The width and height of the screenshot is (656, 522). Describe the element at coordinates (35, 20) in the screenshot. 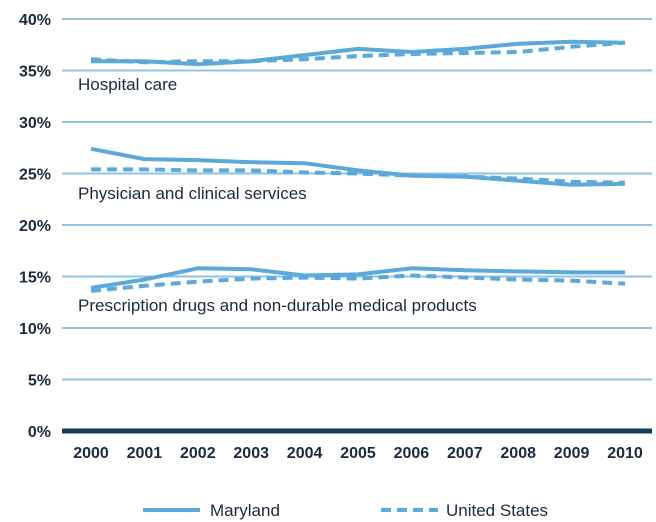

I see `y-tick-label: 40%` at that location.